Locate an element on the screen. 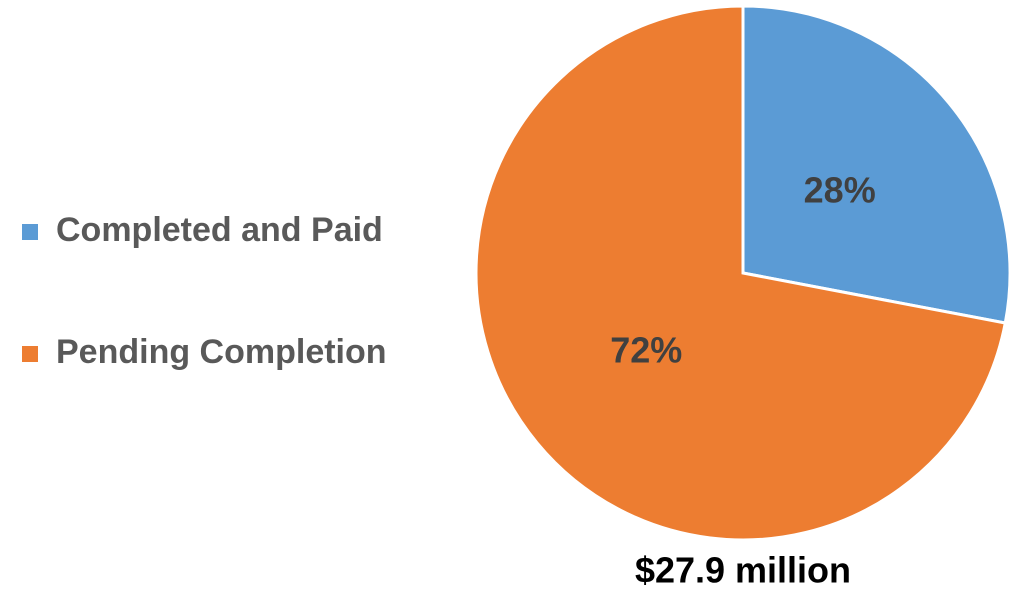 This screenshot has height=593, width=1017. data-label: 28% is located at coordinates (840, 190).